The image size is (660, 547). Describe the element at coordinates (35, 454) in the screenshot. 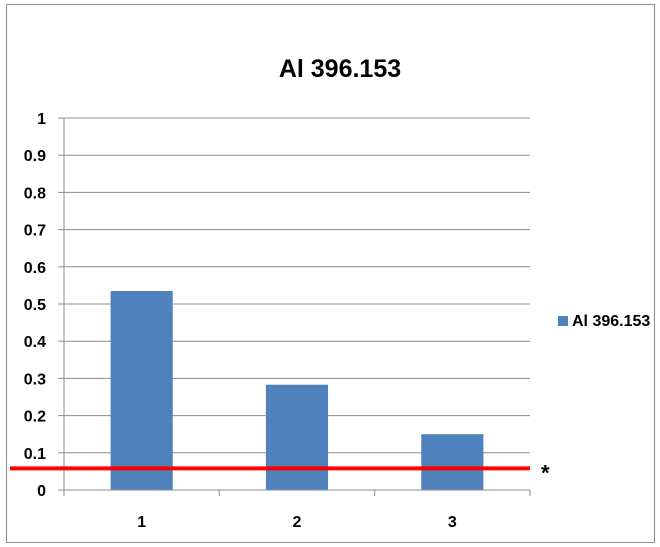

I see `y-tick-label: 0.1` at that location.